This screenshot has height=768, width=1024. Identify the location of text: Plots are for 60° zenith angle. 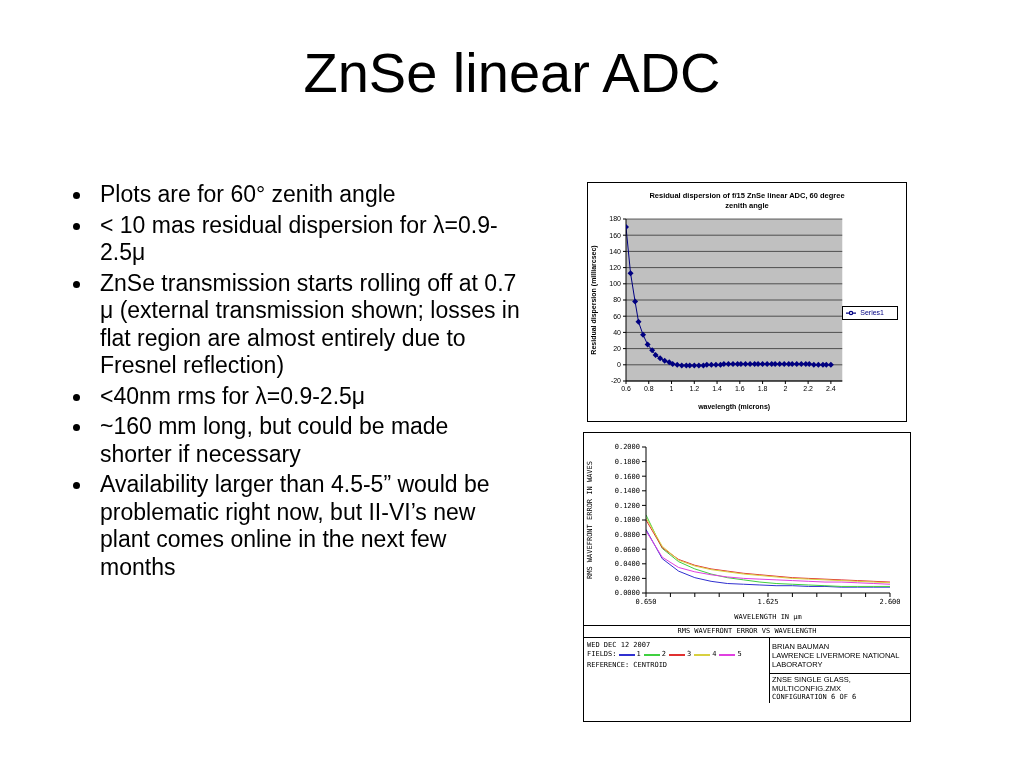
(248, 195).